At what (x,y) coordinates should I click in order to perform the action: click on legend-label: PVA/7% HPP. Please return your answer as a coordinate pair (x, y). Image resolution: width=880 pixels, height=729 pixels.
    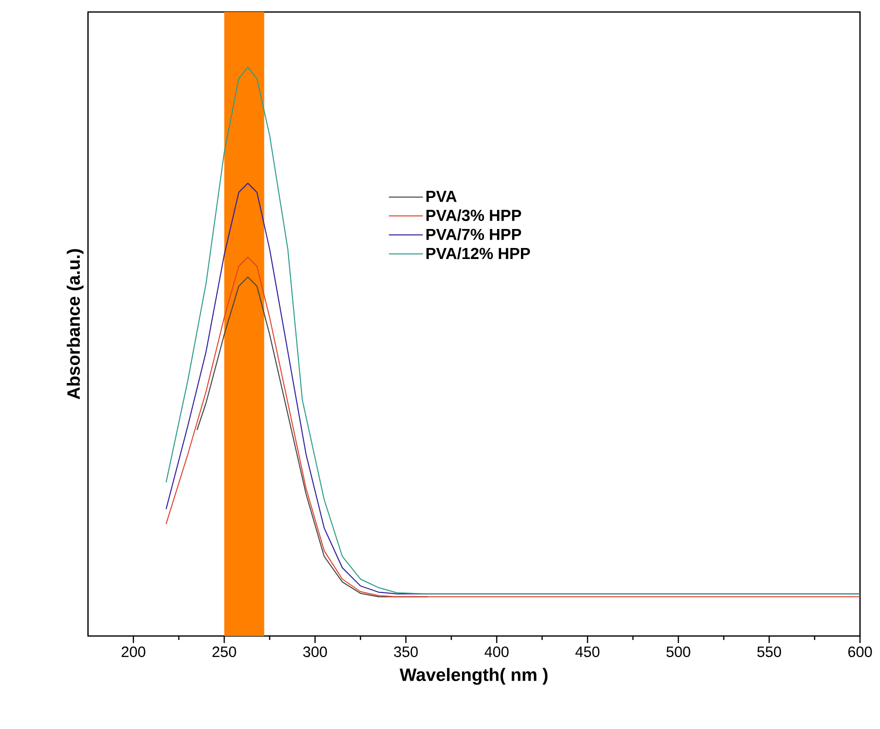
    Looking at the image, I should click on (474, 234).